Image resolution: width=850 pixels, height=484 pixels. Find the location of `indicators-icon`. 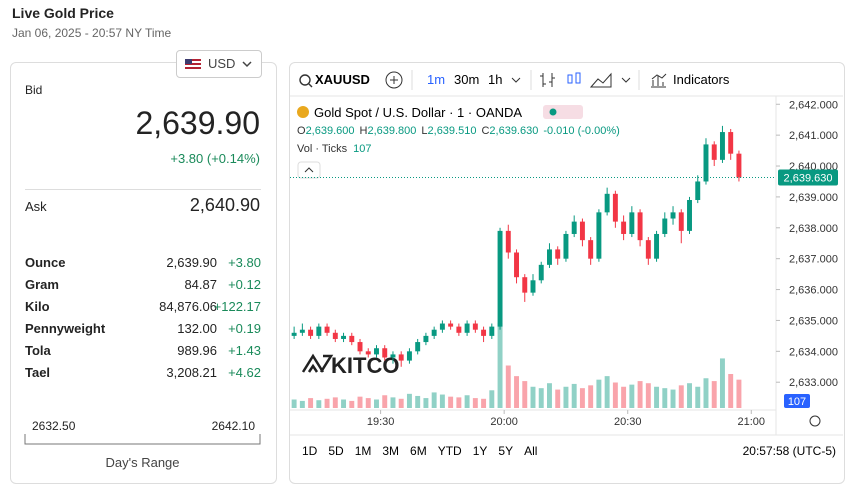

indicators-icon is located at coordinates (659, 80).